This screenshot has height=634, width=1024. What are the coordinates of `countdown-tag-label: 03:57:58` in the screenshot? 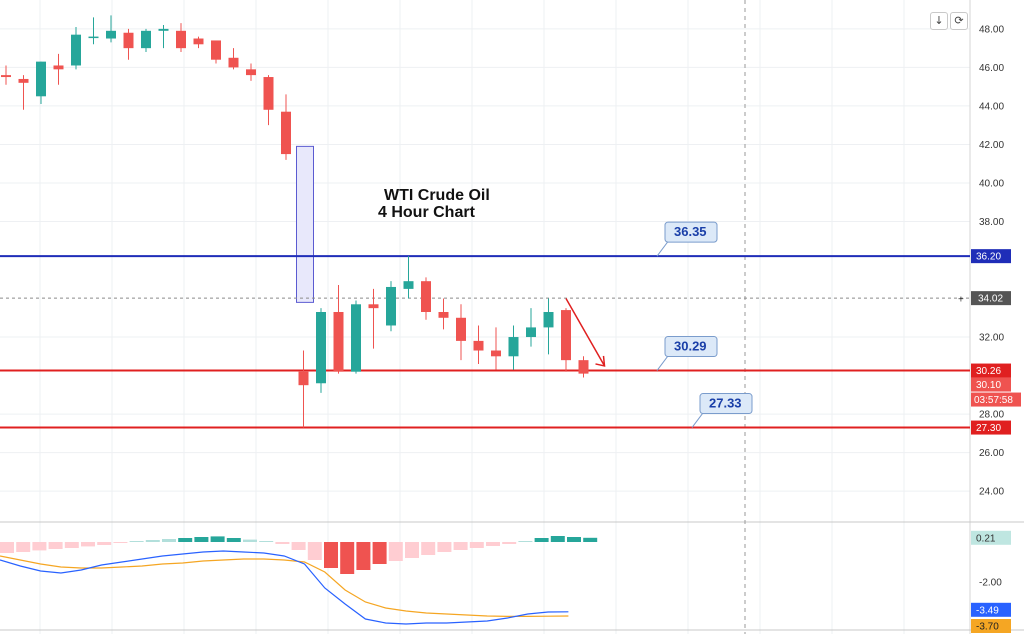 It's located at (993, 400).